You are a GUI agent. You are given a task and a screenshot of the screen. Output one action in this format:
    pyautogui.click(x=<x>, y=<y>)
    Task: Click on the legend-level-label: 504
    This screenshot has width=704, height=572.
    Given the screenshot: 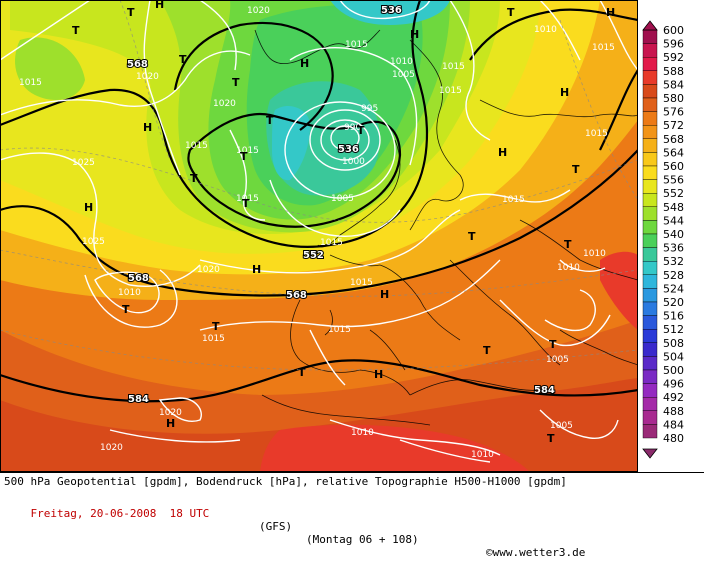 What is the action you would take?
    pyautogui.click(x=673, y=356)
    